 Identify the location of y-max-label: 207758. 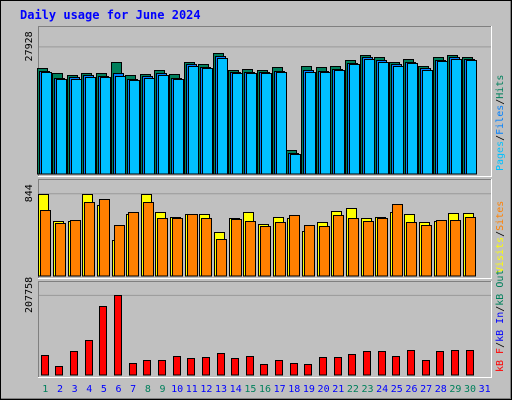
(29, 295).